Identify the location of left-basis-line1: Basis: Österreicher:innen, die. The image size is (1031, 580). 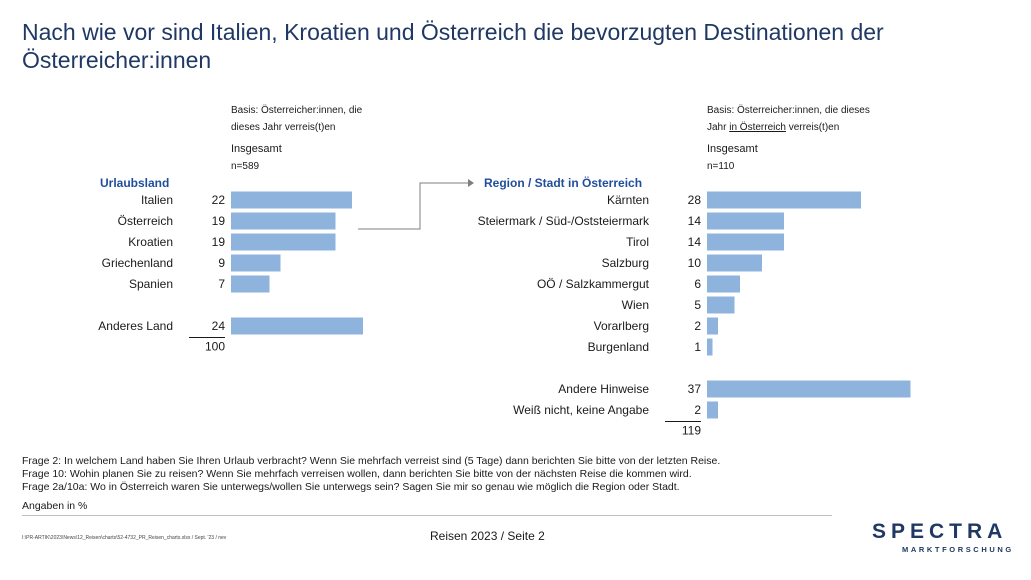
(297, 110).